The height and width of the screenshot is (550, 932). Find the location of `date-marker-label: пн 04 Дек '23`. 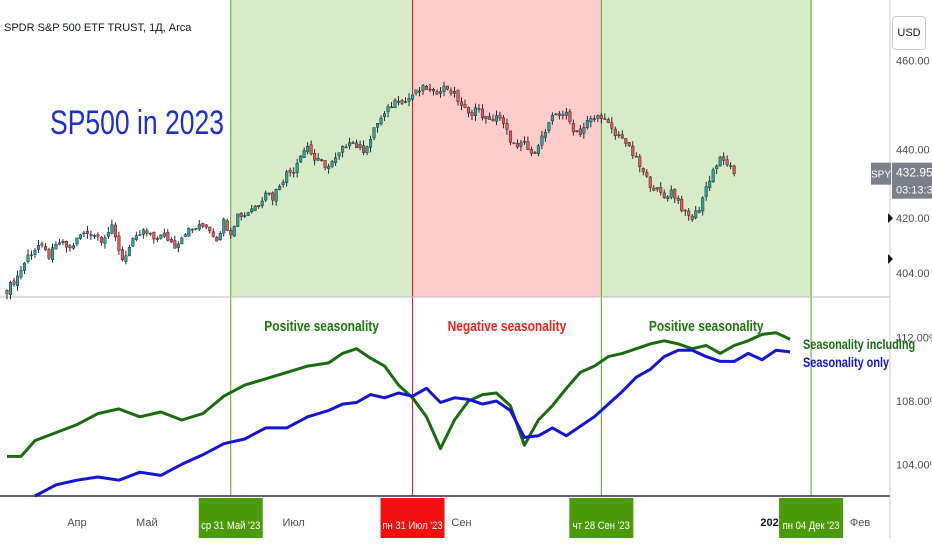

date-marker-label: пн 04 Дек '23 is located at coordinates (811, 526).